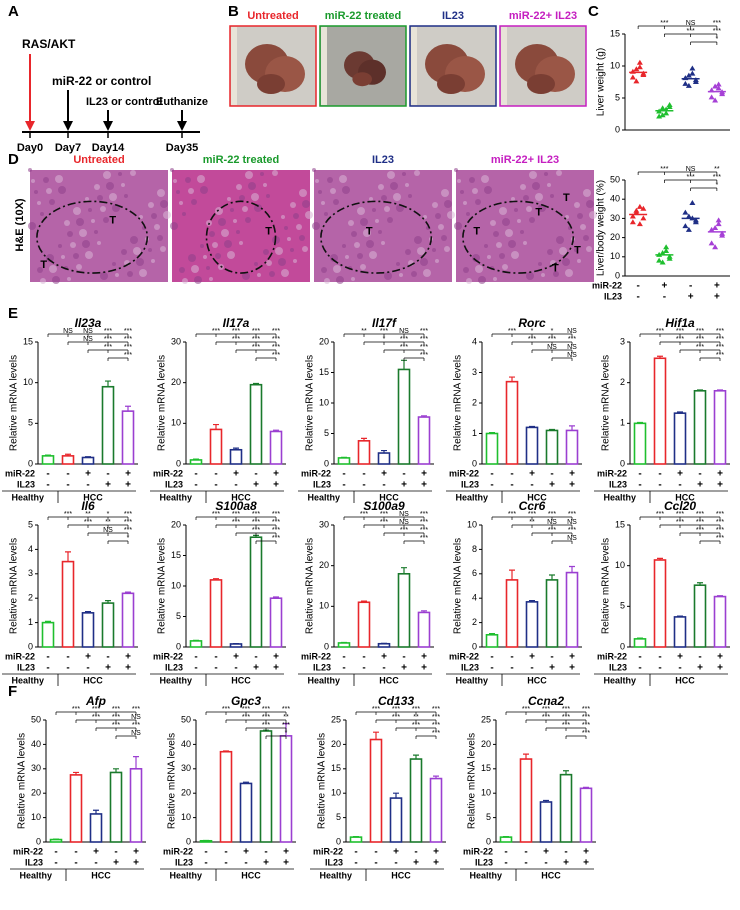  What do you see at coordinates (271, 84) in the screenshot?
I see `liver` at bounding box center [271, 84].